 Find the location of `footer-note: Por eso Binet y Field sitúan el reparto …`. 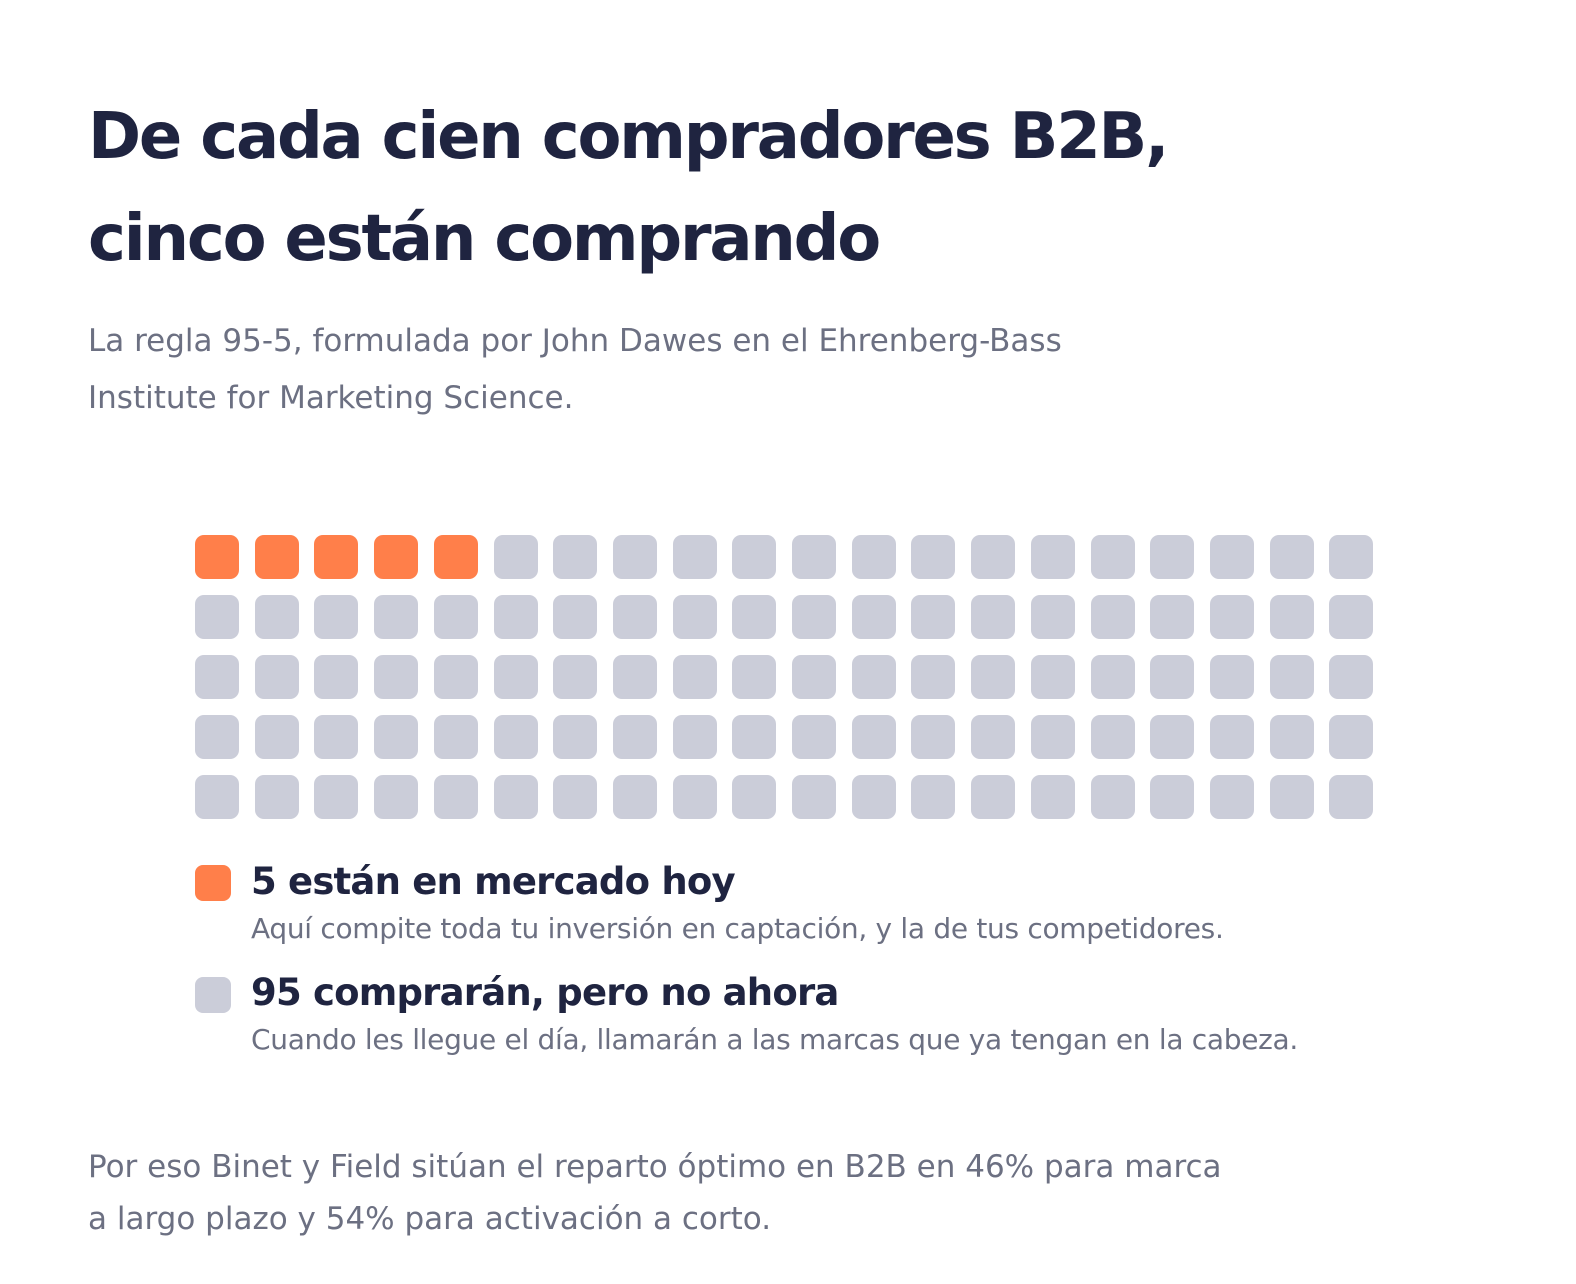

footer-note: Por eso Binet y Field sitúan el reparto … is located at coordinates (738, 1193).